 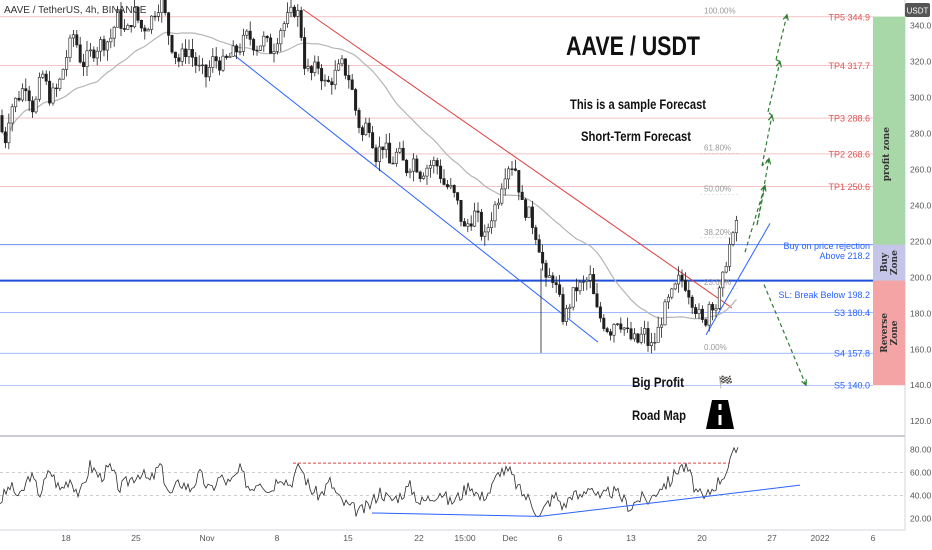 I want to click on buy-zone-label-word: Zone, so click(x=895, y=262).